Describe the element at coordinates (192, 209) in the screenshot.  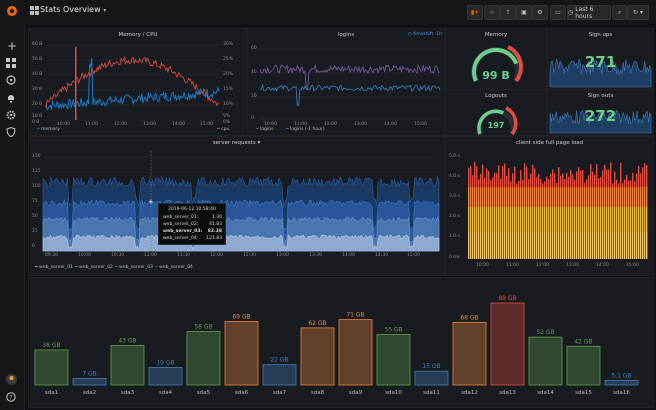
I see `tooltip-time: 2019-06-12 10:58:40` at that location.